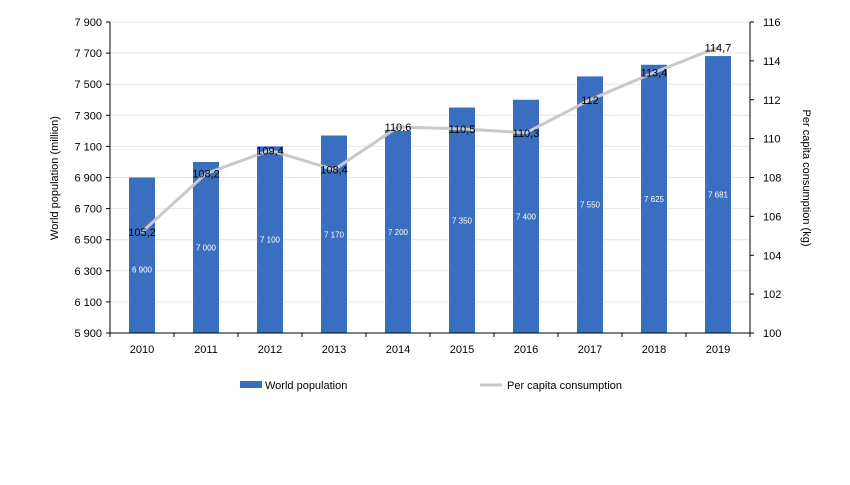 This screenshot has height=485, width=850. I want to click on legend-swatch-world-population, so click(251, 384).